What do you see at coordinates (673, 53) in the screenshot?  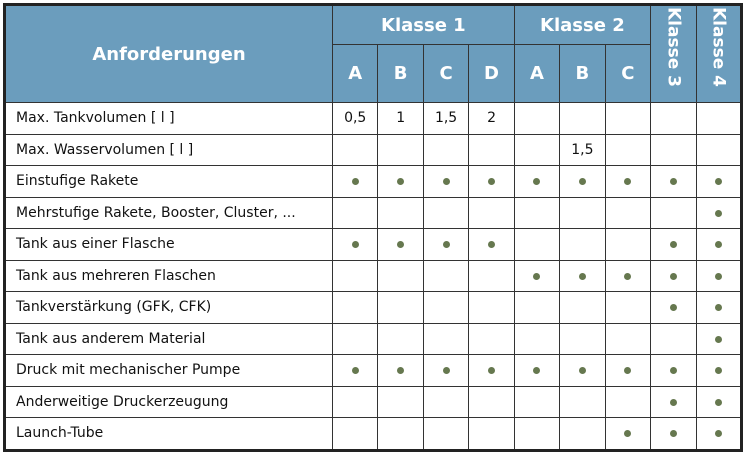 I see `header-klasse-3: Klasse 3` at bounding box center [673, 53].